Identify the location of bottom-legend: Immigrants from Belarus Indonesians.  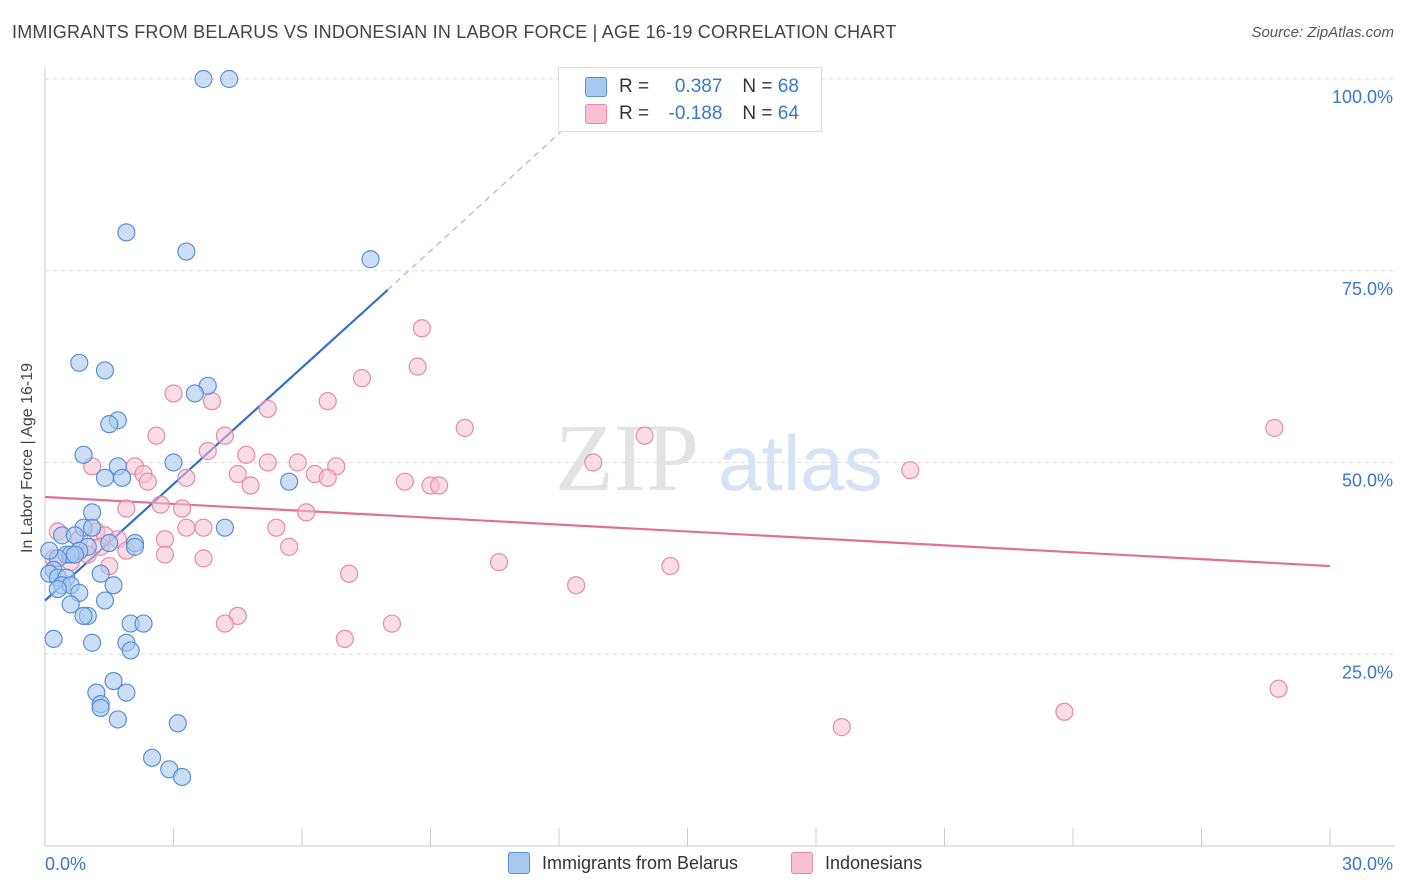
(703, 864).